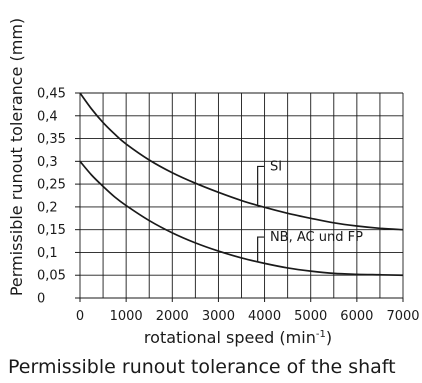  What do you see at coordinates (310, 210) in the screenshot?
I see `series-labels: SI NB, AC und FP` at bounding box center [310, 210].